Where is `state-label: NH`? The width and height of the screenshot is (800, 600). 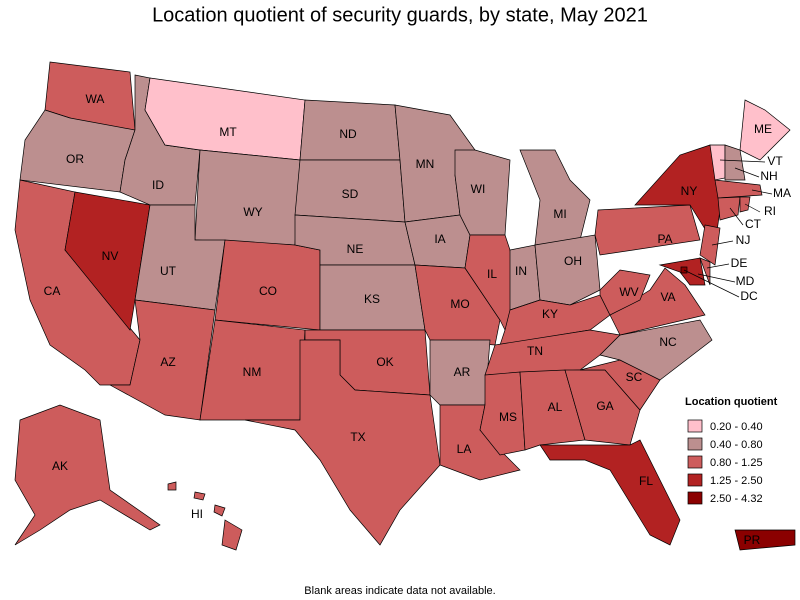 state-label: NH is located at coordinates (768, 176).